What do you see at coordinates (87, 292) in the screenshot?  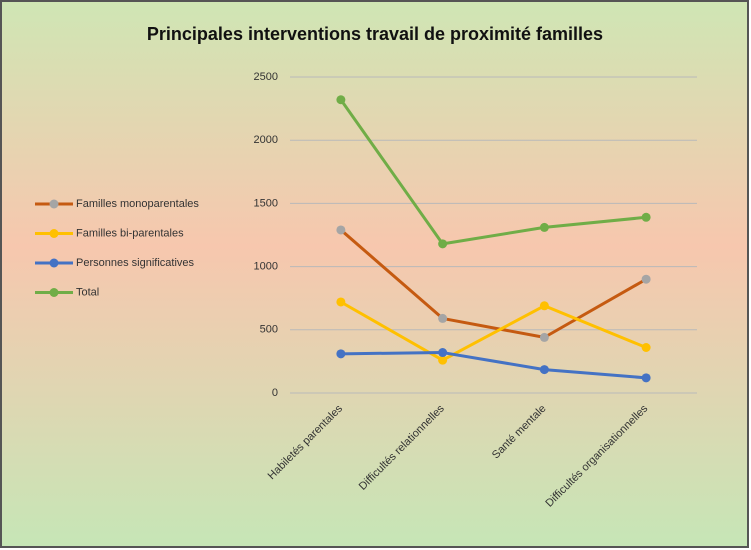 I see `legend-label: Total` at bounding box center [87, 292].